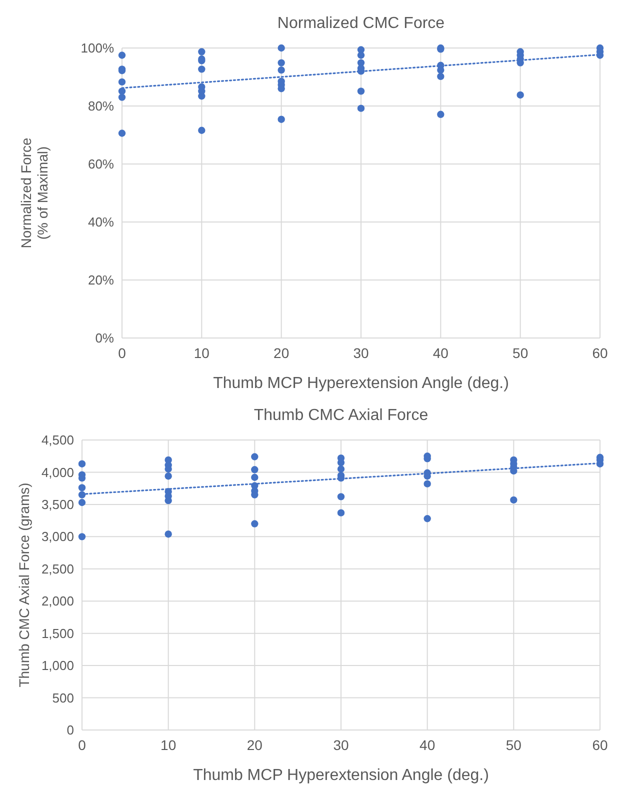  I want to click on y-tick-label: 4,000, so click(57, 472).